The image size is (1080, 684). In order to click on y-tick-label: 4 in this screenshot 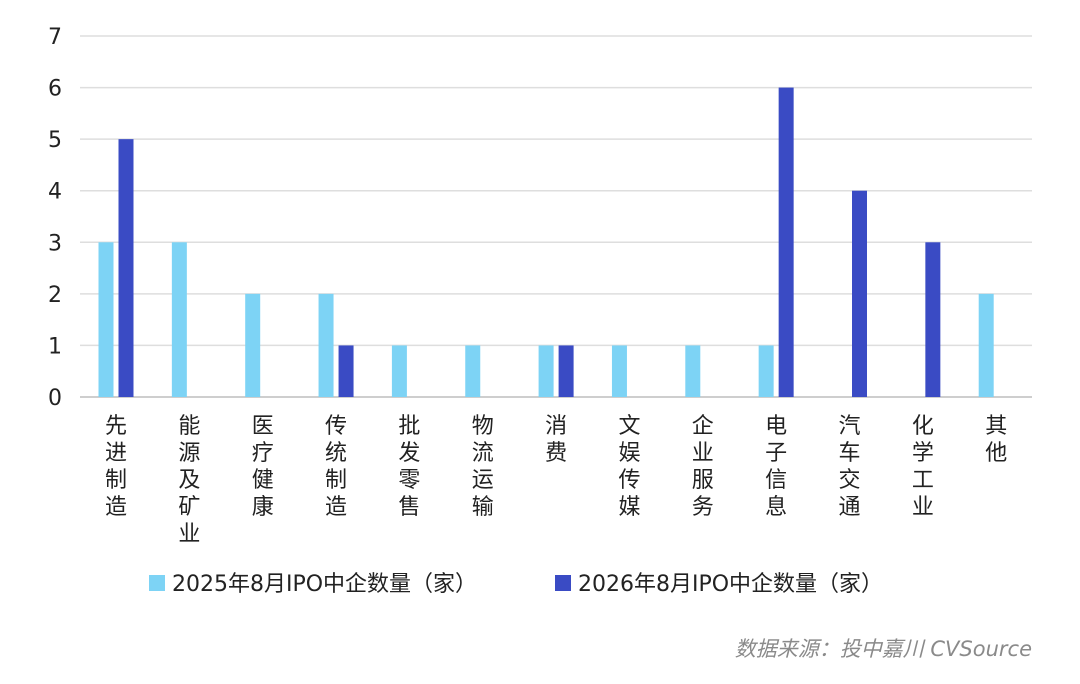, I will do `click(55, 192)`.